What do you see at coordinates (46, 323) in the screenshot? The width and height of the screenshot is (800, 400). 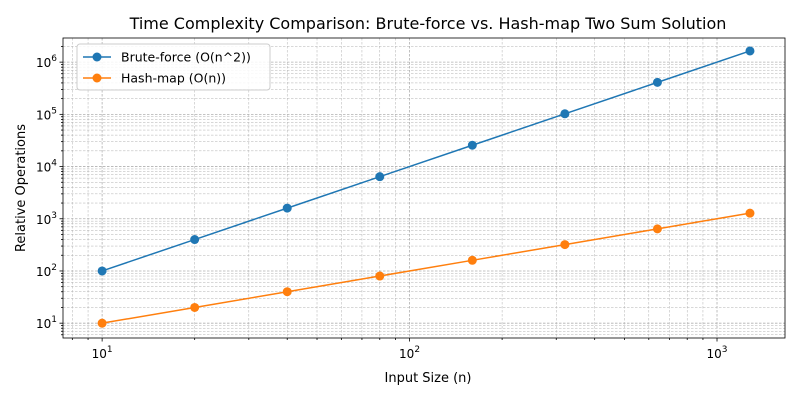 I see `y-tick-label: 10¹` at bounding box center [46, 323].